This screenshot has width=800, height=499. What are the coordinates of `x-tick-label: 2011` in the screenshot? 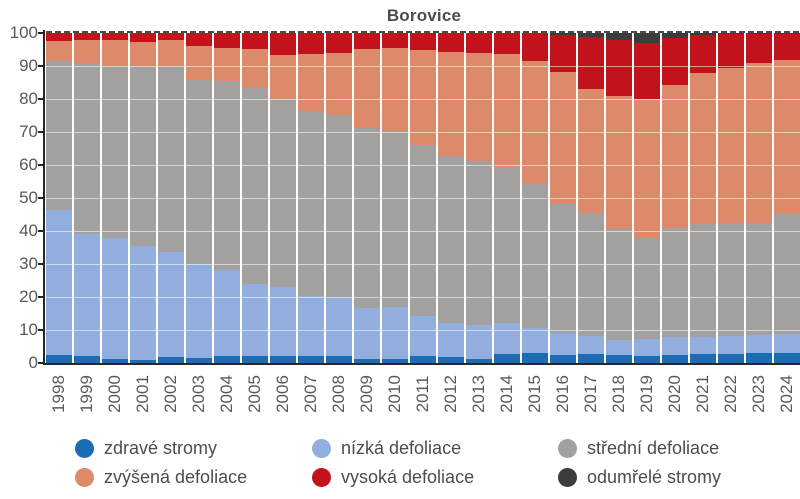 It's located at (422, 394).